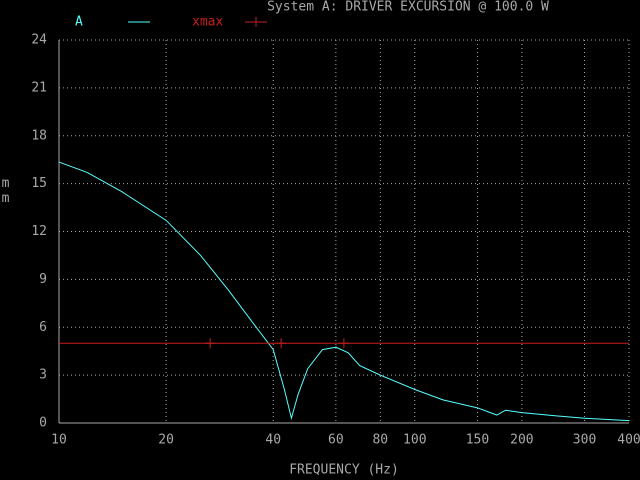  I want to click on y-tick-label: 3, so click(43, 375).